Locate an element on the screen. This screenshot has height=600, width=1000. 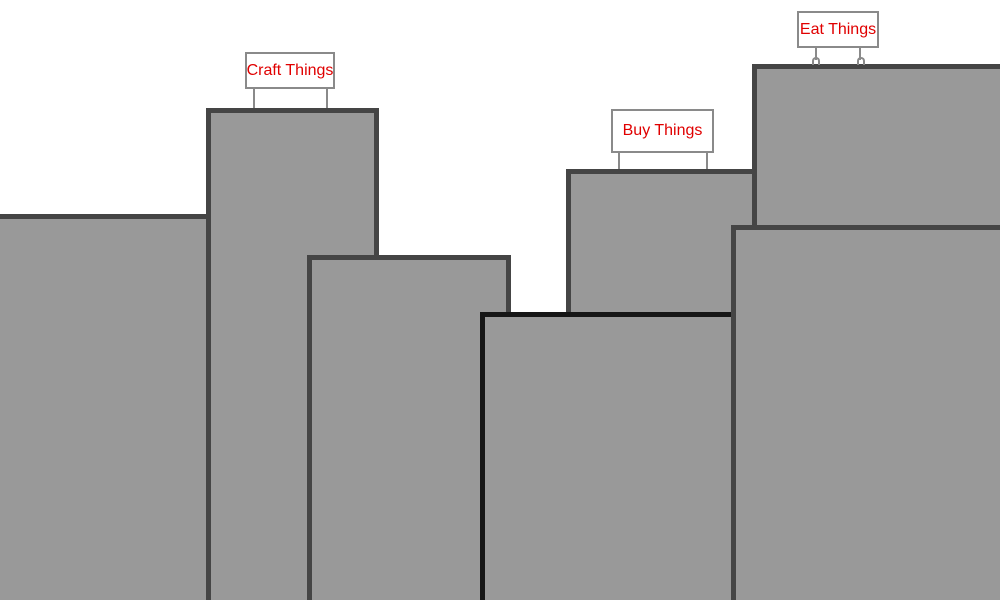
building-center is located at coordinates (611, 456).